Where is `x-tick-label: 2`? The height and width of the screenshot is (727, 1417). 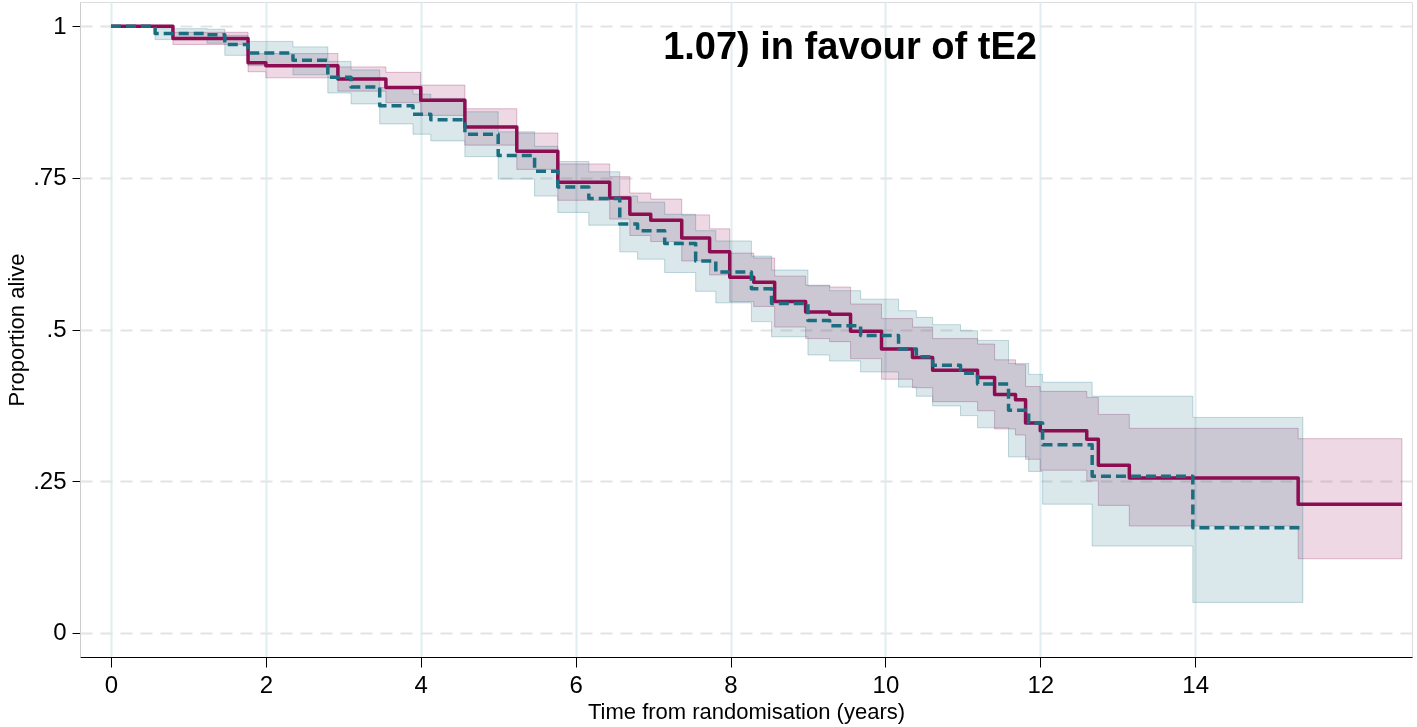 x-tick-label: 2 is located at coordinates (266, 684).